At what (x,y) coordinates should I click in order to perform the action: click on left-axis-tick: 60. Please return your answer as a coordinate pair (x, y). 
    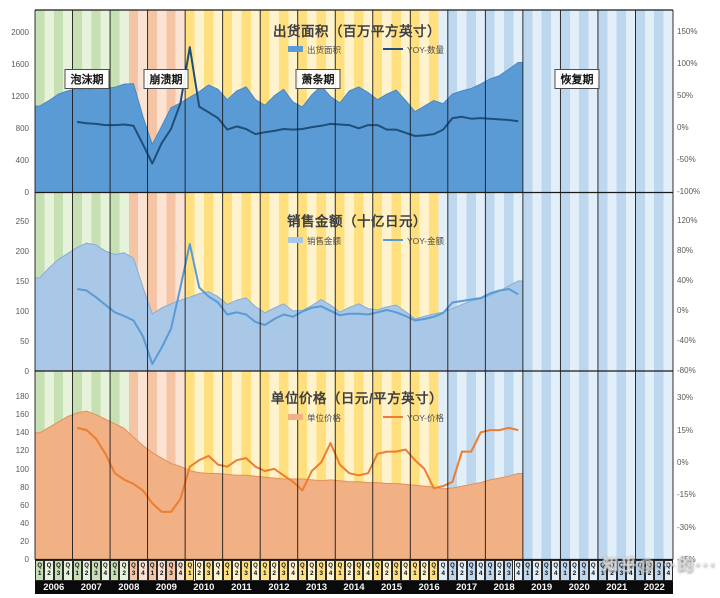
    Looking at the image, I should click on (24, 505).